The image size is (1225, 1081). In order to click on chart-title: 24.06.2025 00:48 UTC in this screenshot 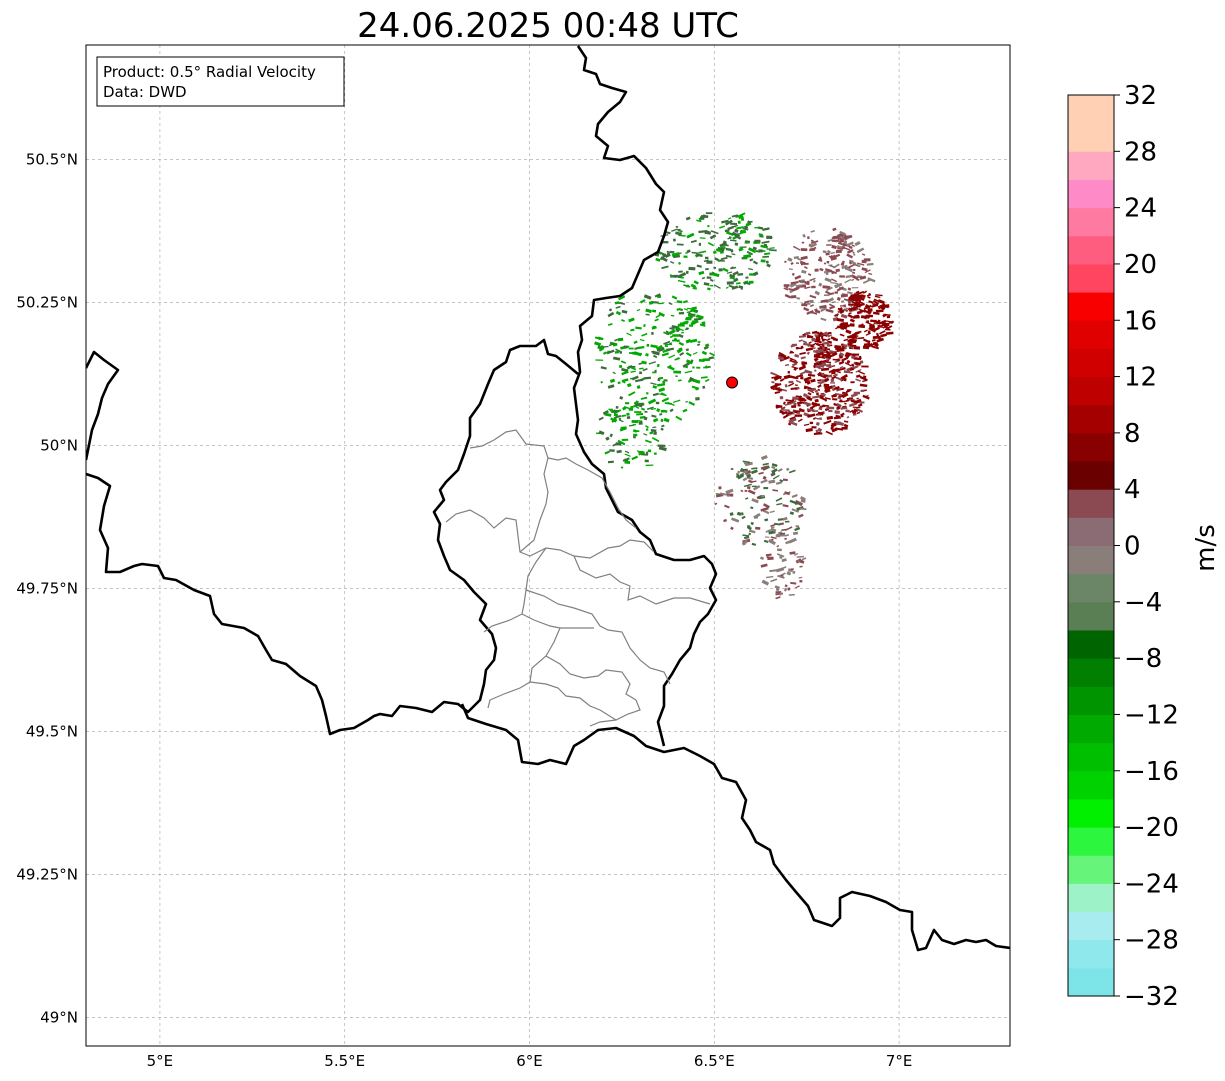, I will do `click(548, 26)`.